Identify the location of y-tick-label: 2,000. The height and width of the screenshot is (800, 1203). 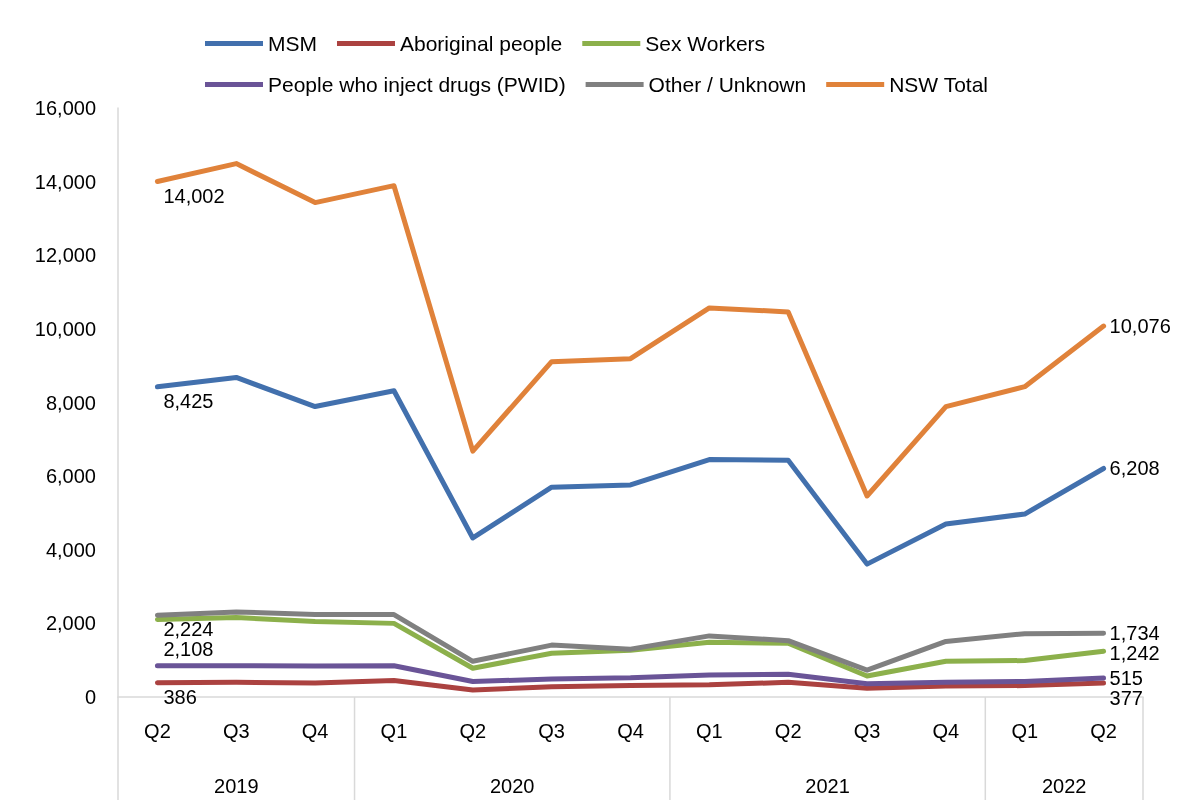
(70, 623).